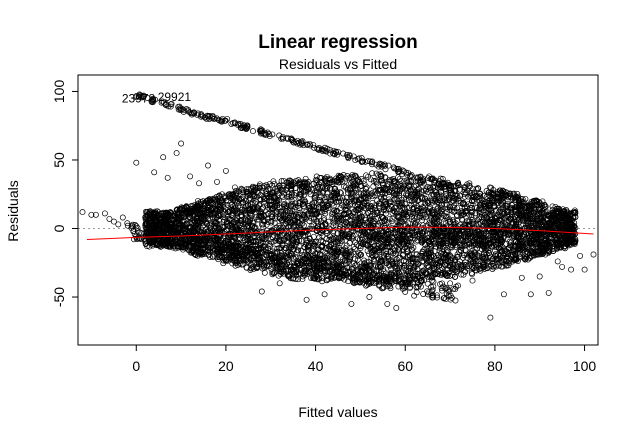 This screenshot has width=640, height=443. I want to click on x-tick-label: 20, so click(226, 366).